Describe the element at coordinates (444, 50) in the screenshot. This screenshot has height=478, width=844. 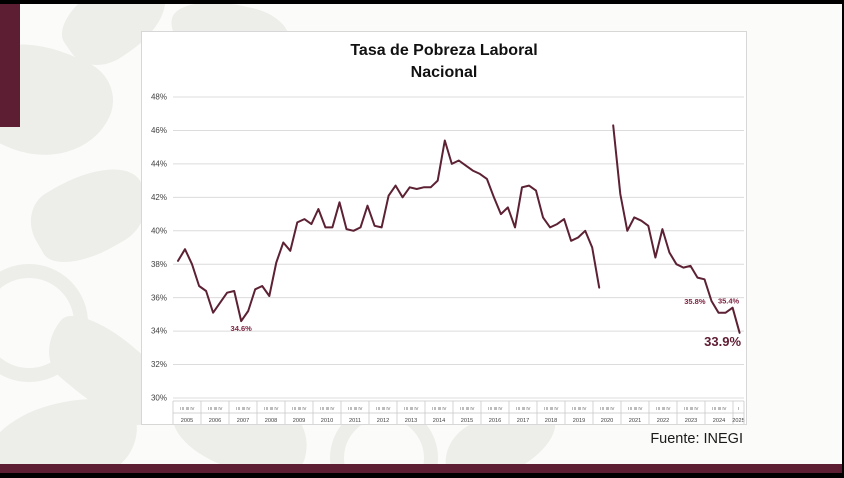
I see `chart-title-line1: Tasa de Pobreza Laboral` at that location.